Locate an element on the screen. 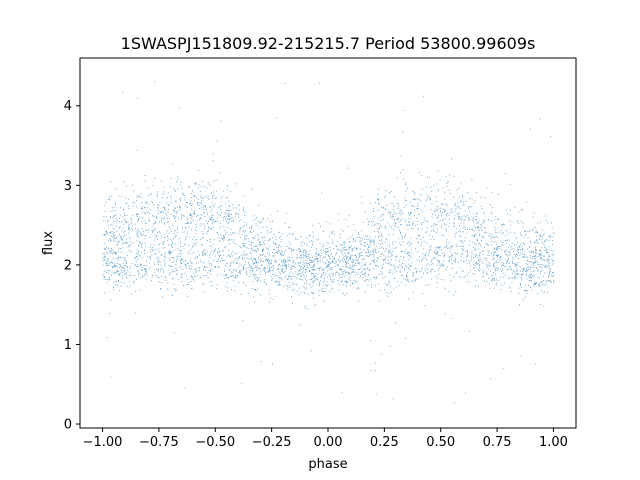 The image size is (640, 480). x-tick-label: 0.75 is located at coordinates (497, 442).